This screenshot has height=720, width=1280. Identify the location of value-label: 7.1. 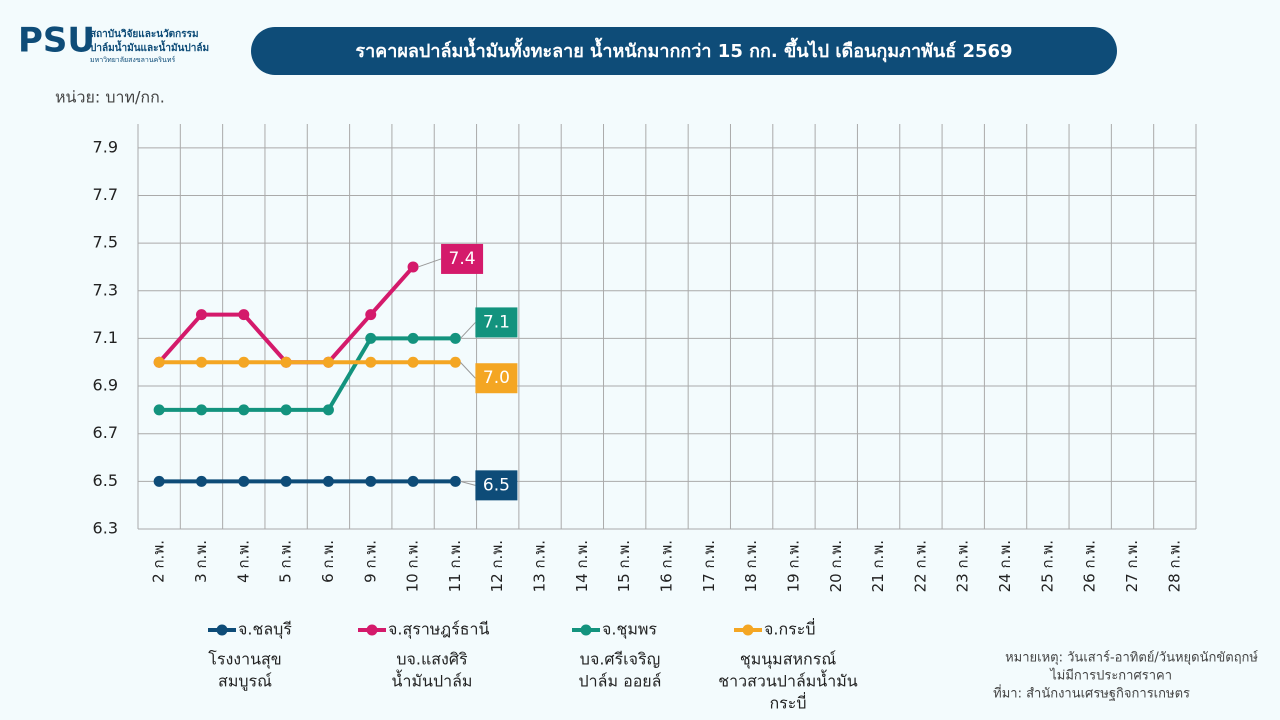
(496, 322).